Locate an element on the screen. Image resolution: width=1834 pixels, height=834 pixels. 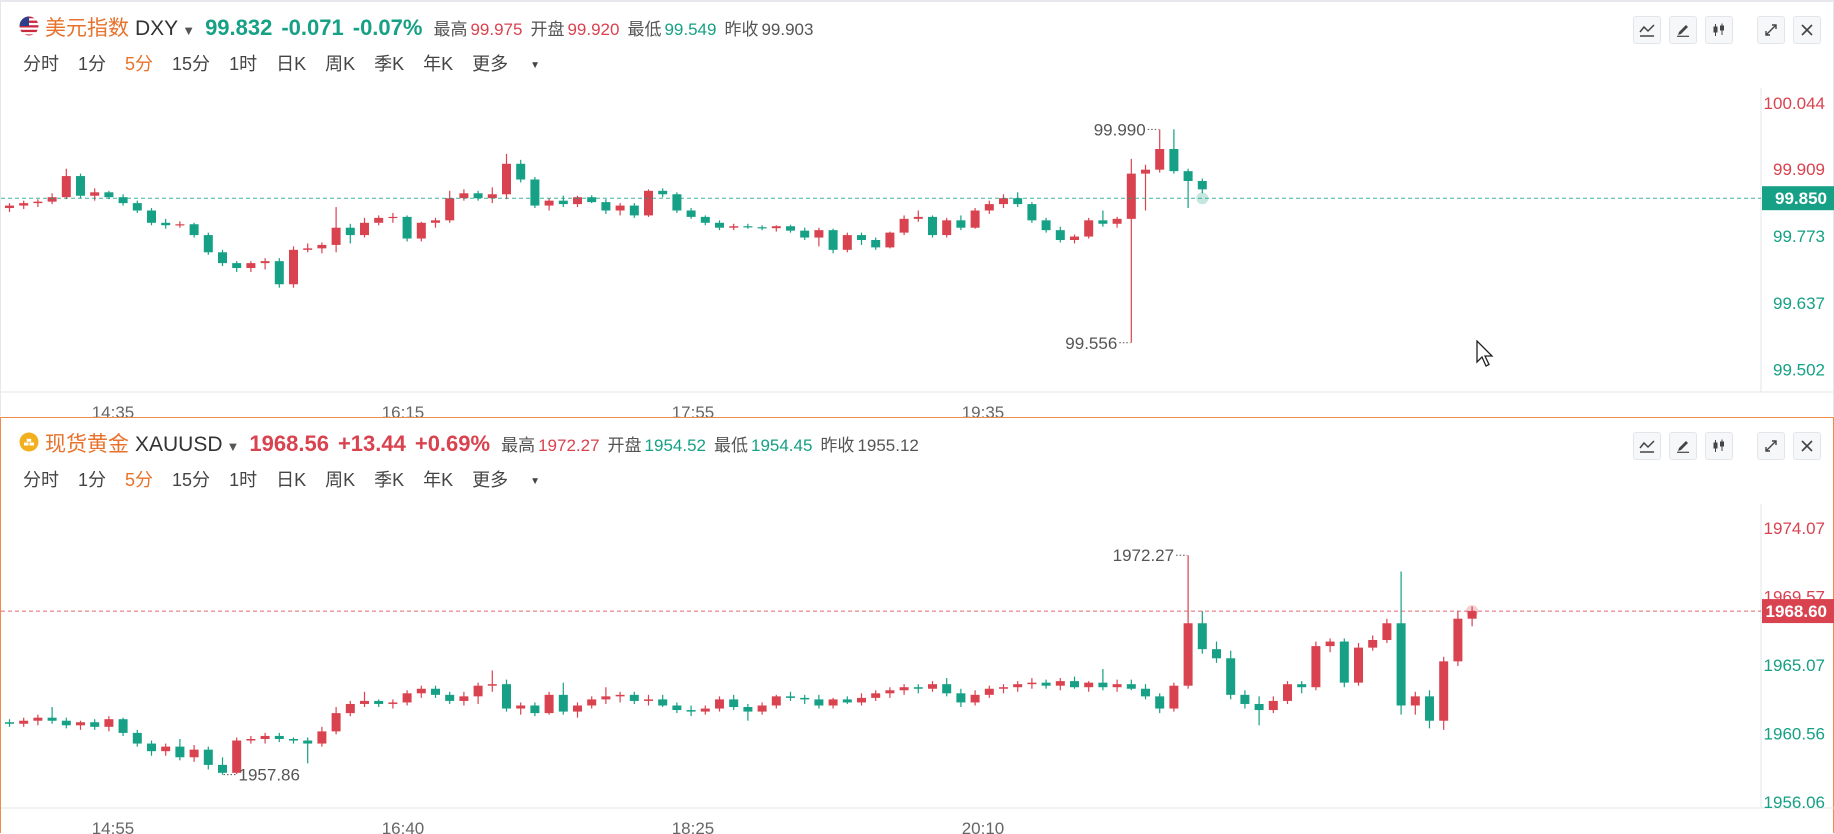
high-label: 最高 is located at coordinates (518, 445).